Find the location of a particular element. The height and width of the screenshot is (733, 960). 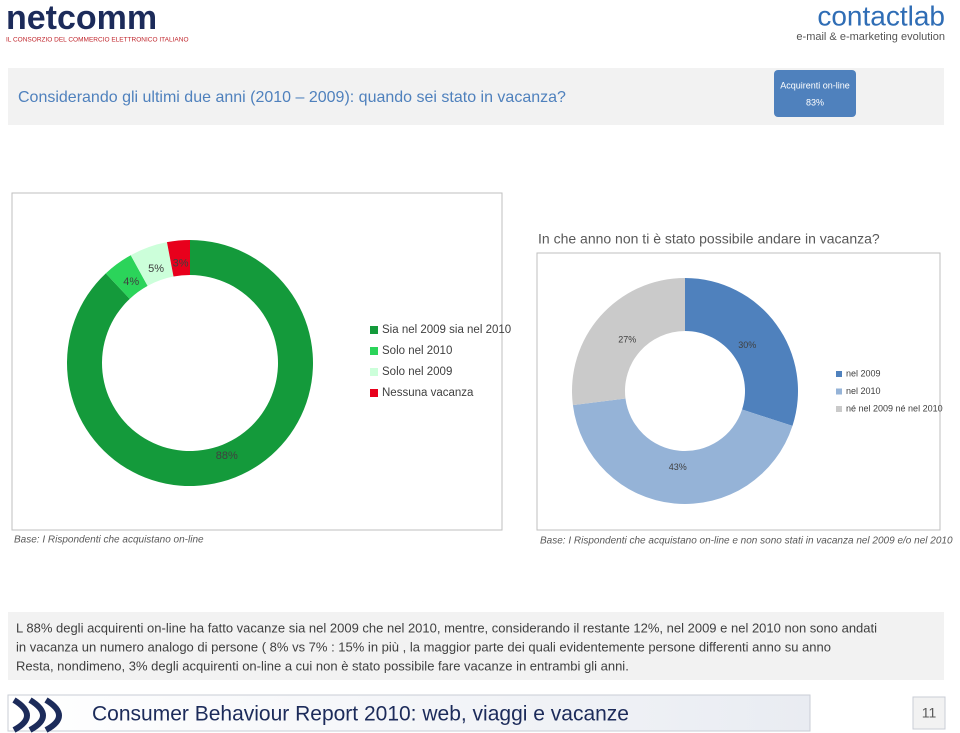

data-label: 88% is located at coordinates (227, 456).